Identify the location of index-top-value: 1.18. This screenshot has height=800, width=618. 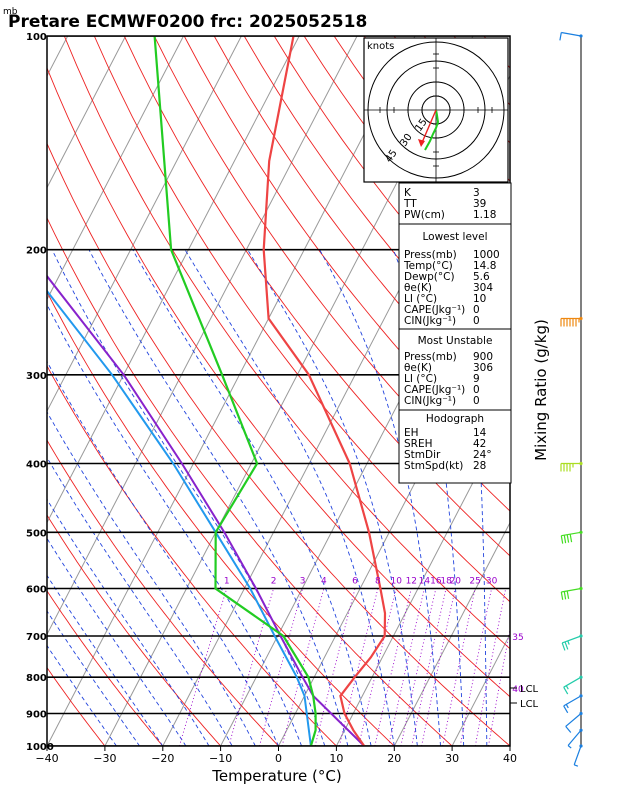
(484, 215).